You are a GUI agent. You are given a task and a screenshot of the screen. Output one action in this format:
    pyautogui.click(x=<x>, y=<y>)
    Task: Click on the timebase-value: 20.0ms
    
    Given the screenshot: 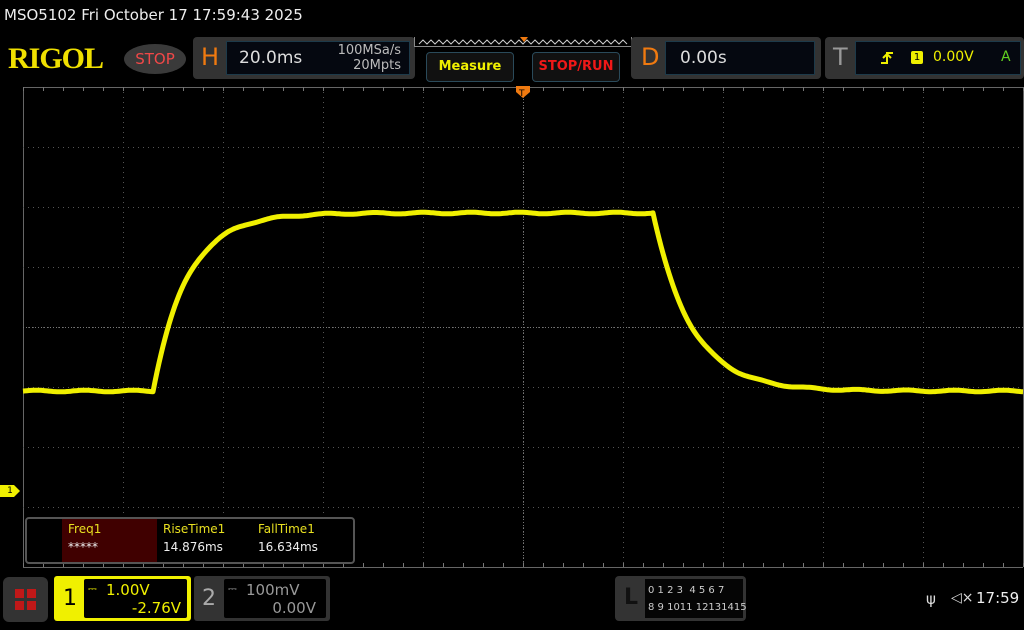 What is the action you would take?
    pyautogui.click(x=271, y=58)
    